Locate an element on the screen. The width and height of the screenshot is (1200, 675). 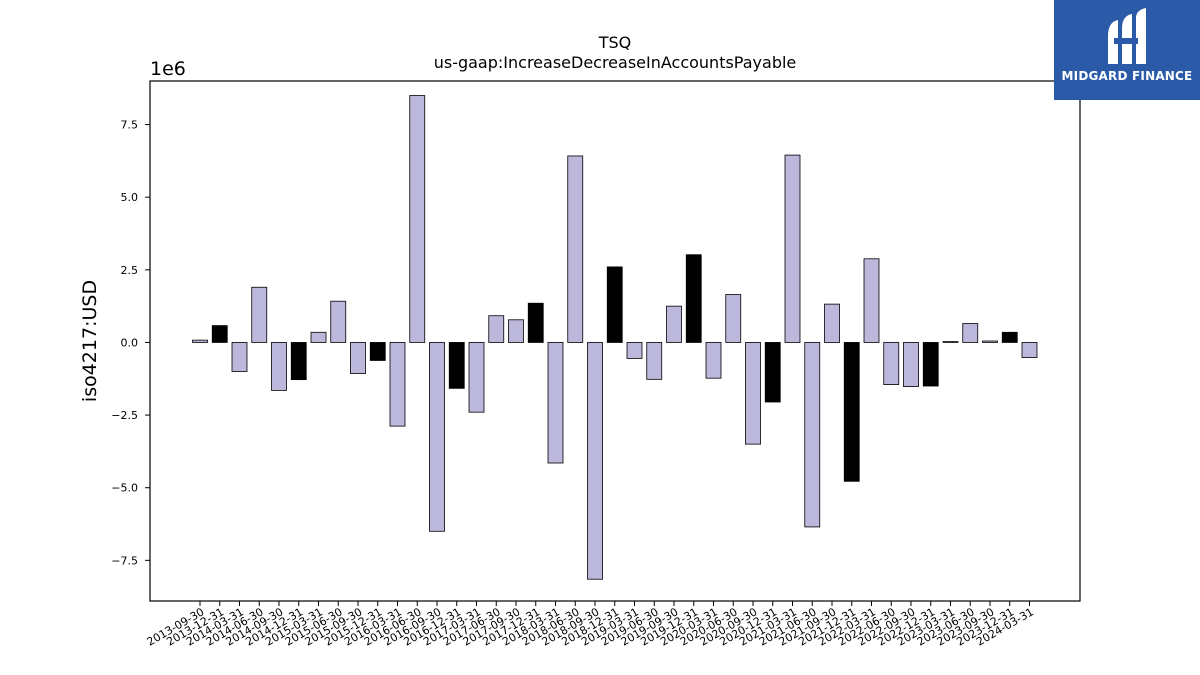
midgard-logo-icon is located at coordinates (1127, 36).